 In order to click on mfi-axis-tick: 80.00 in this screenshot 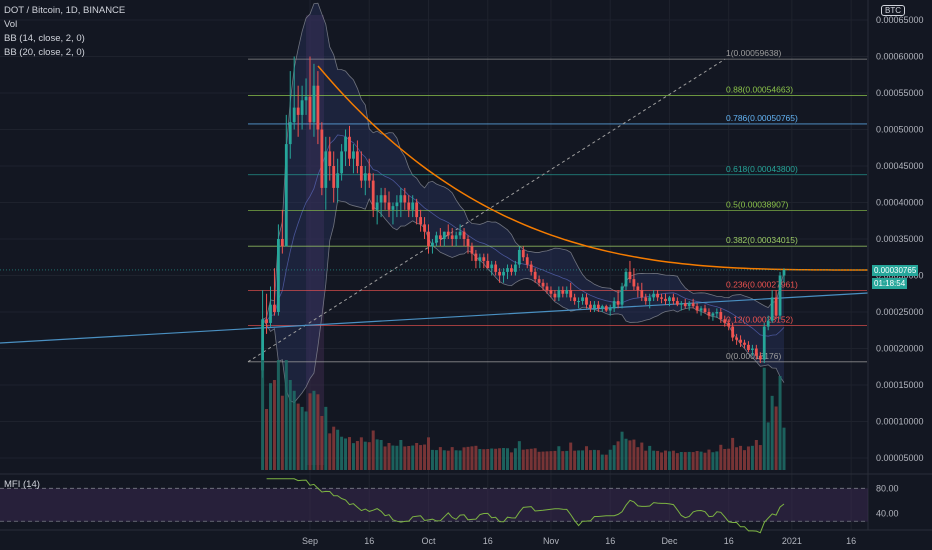, I will do `click(887, 488)`.